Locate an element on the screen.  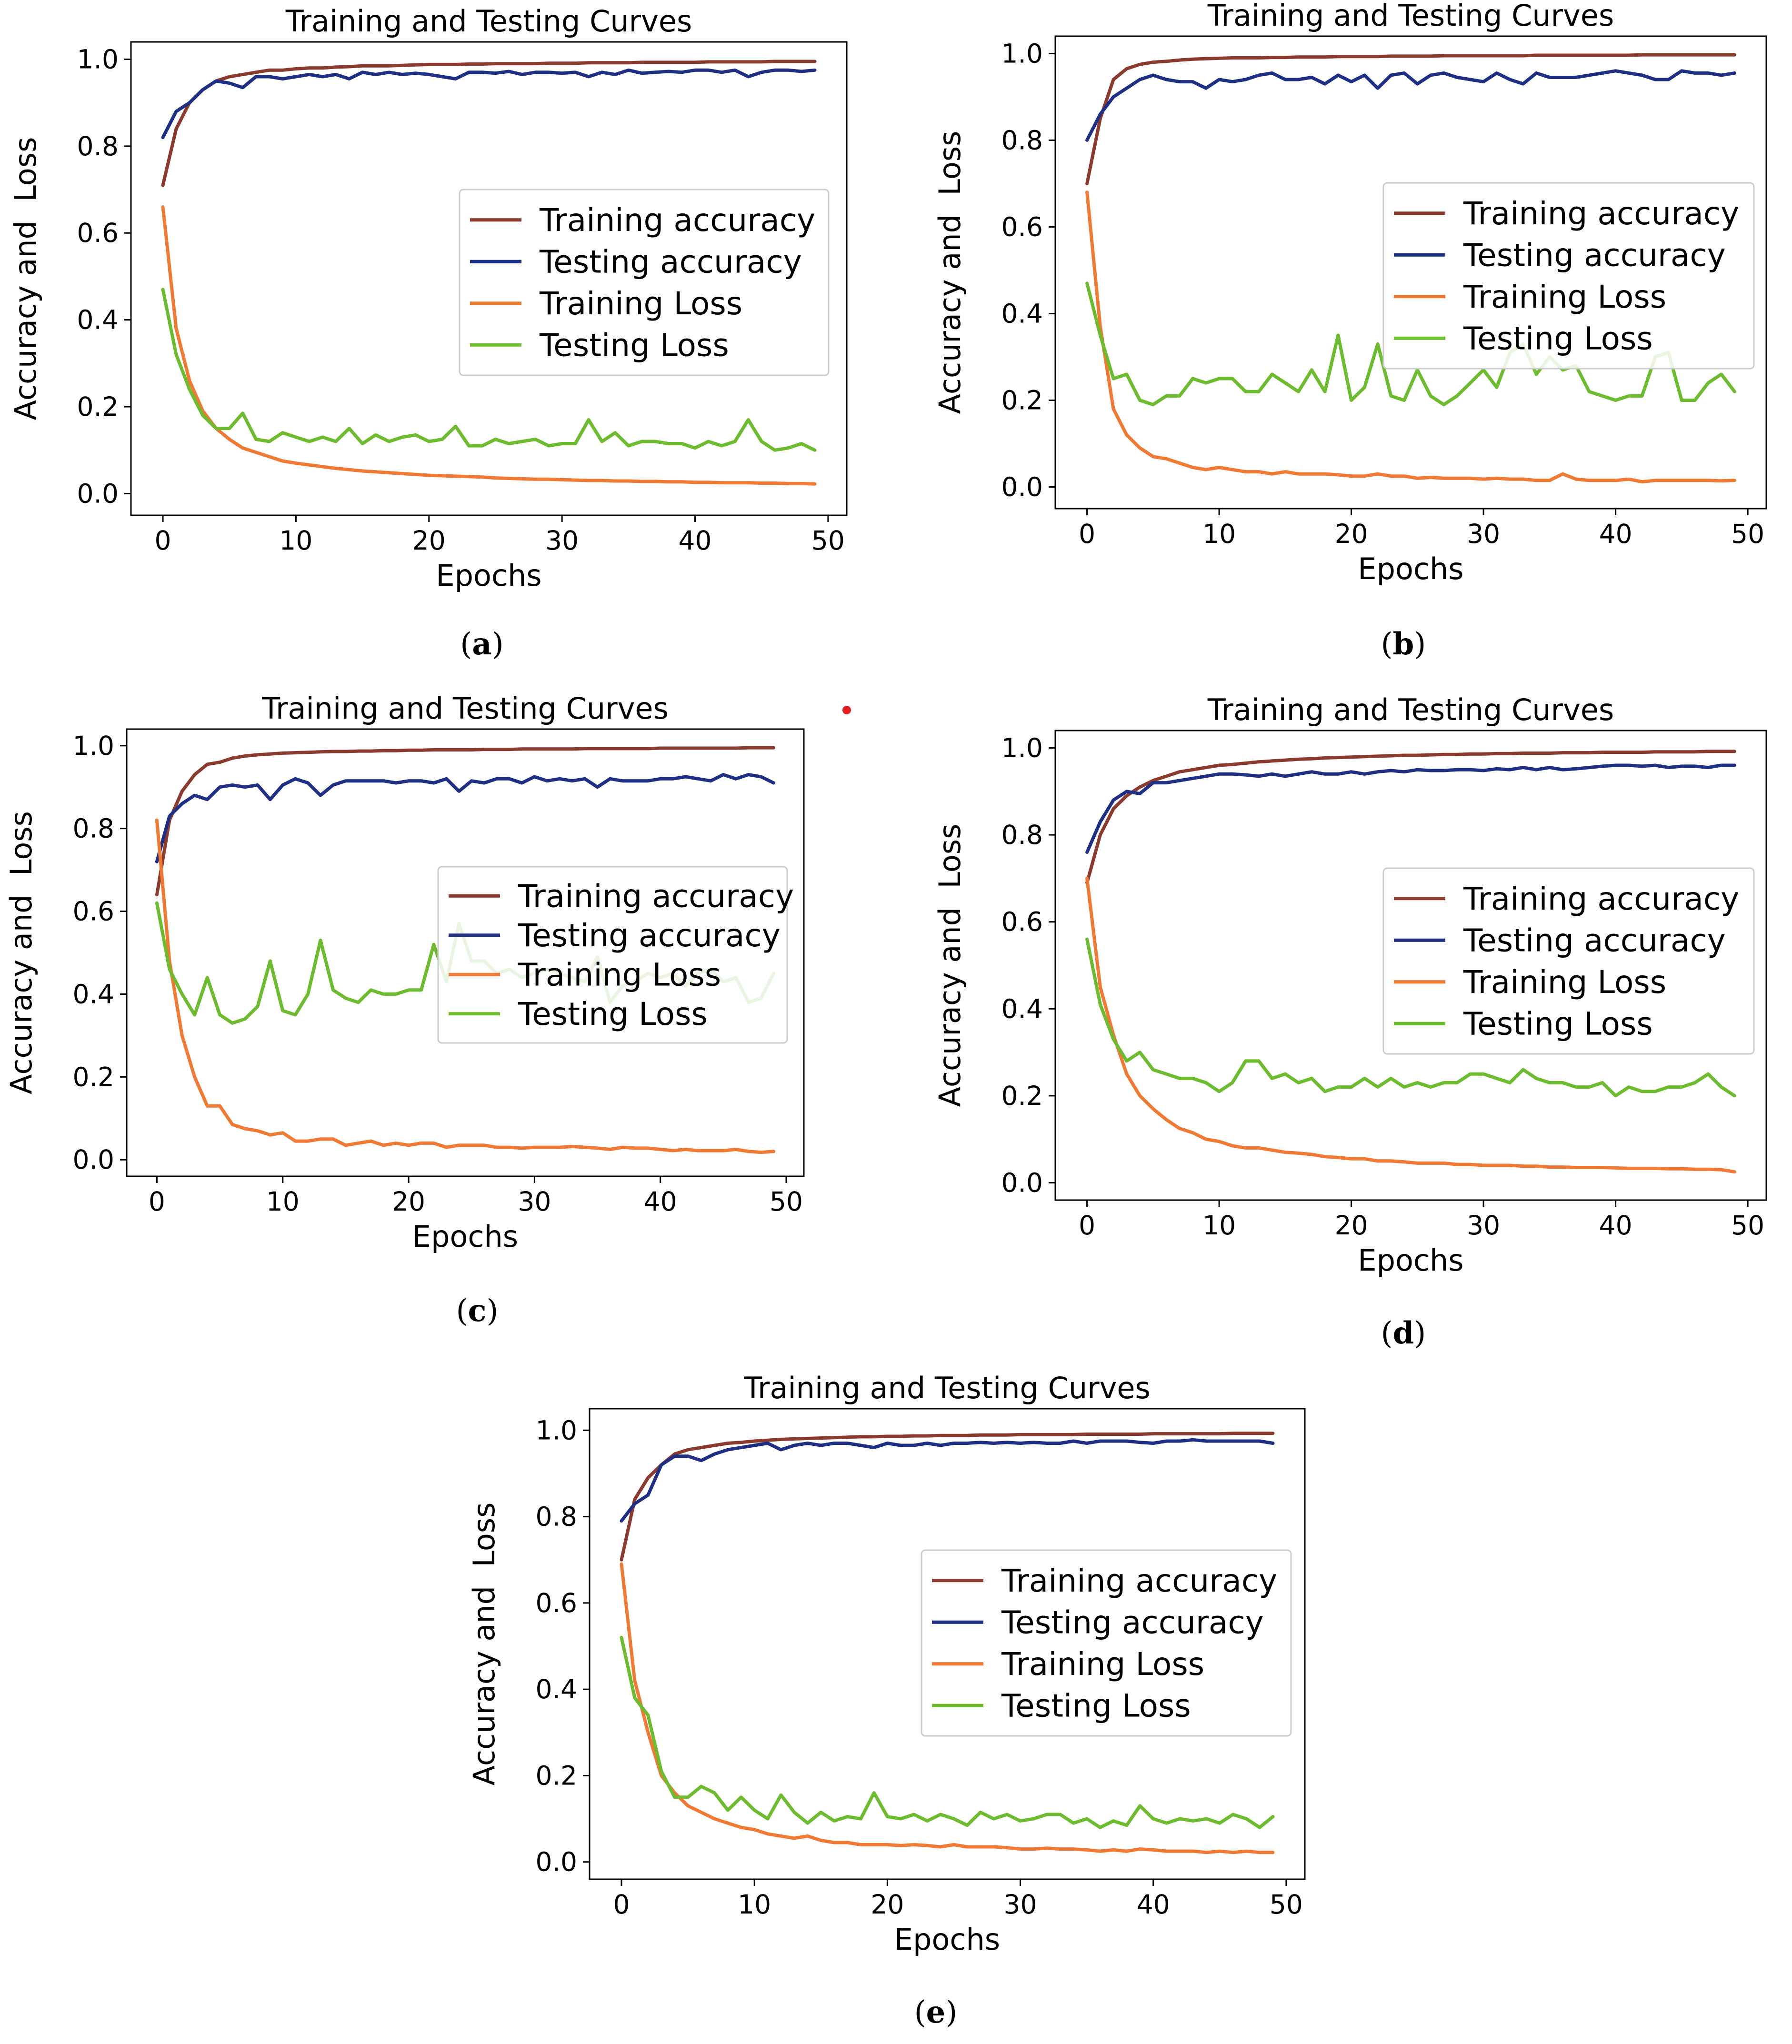
caption-c: (c) is located at coordinates (477, 1311).